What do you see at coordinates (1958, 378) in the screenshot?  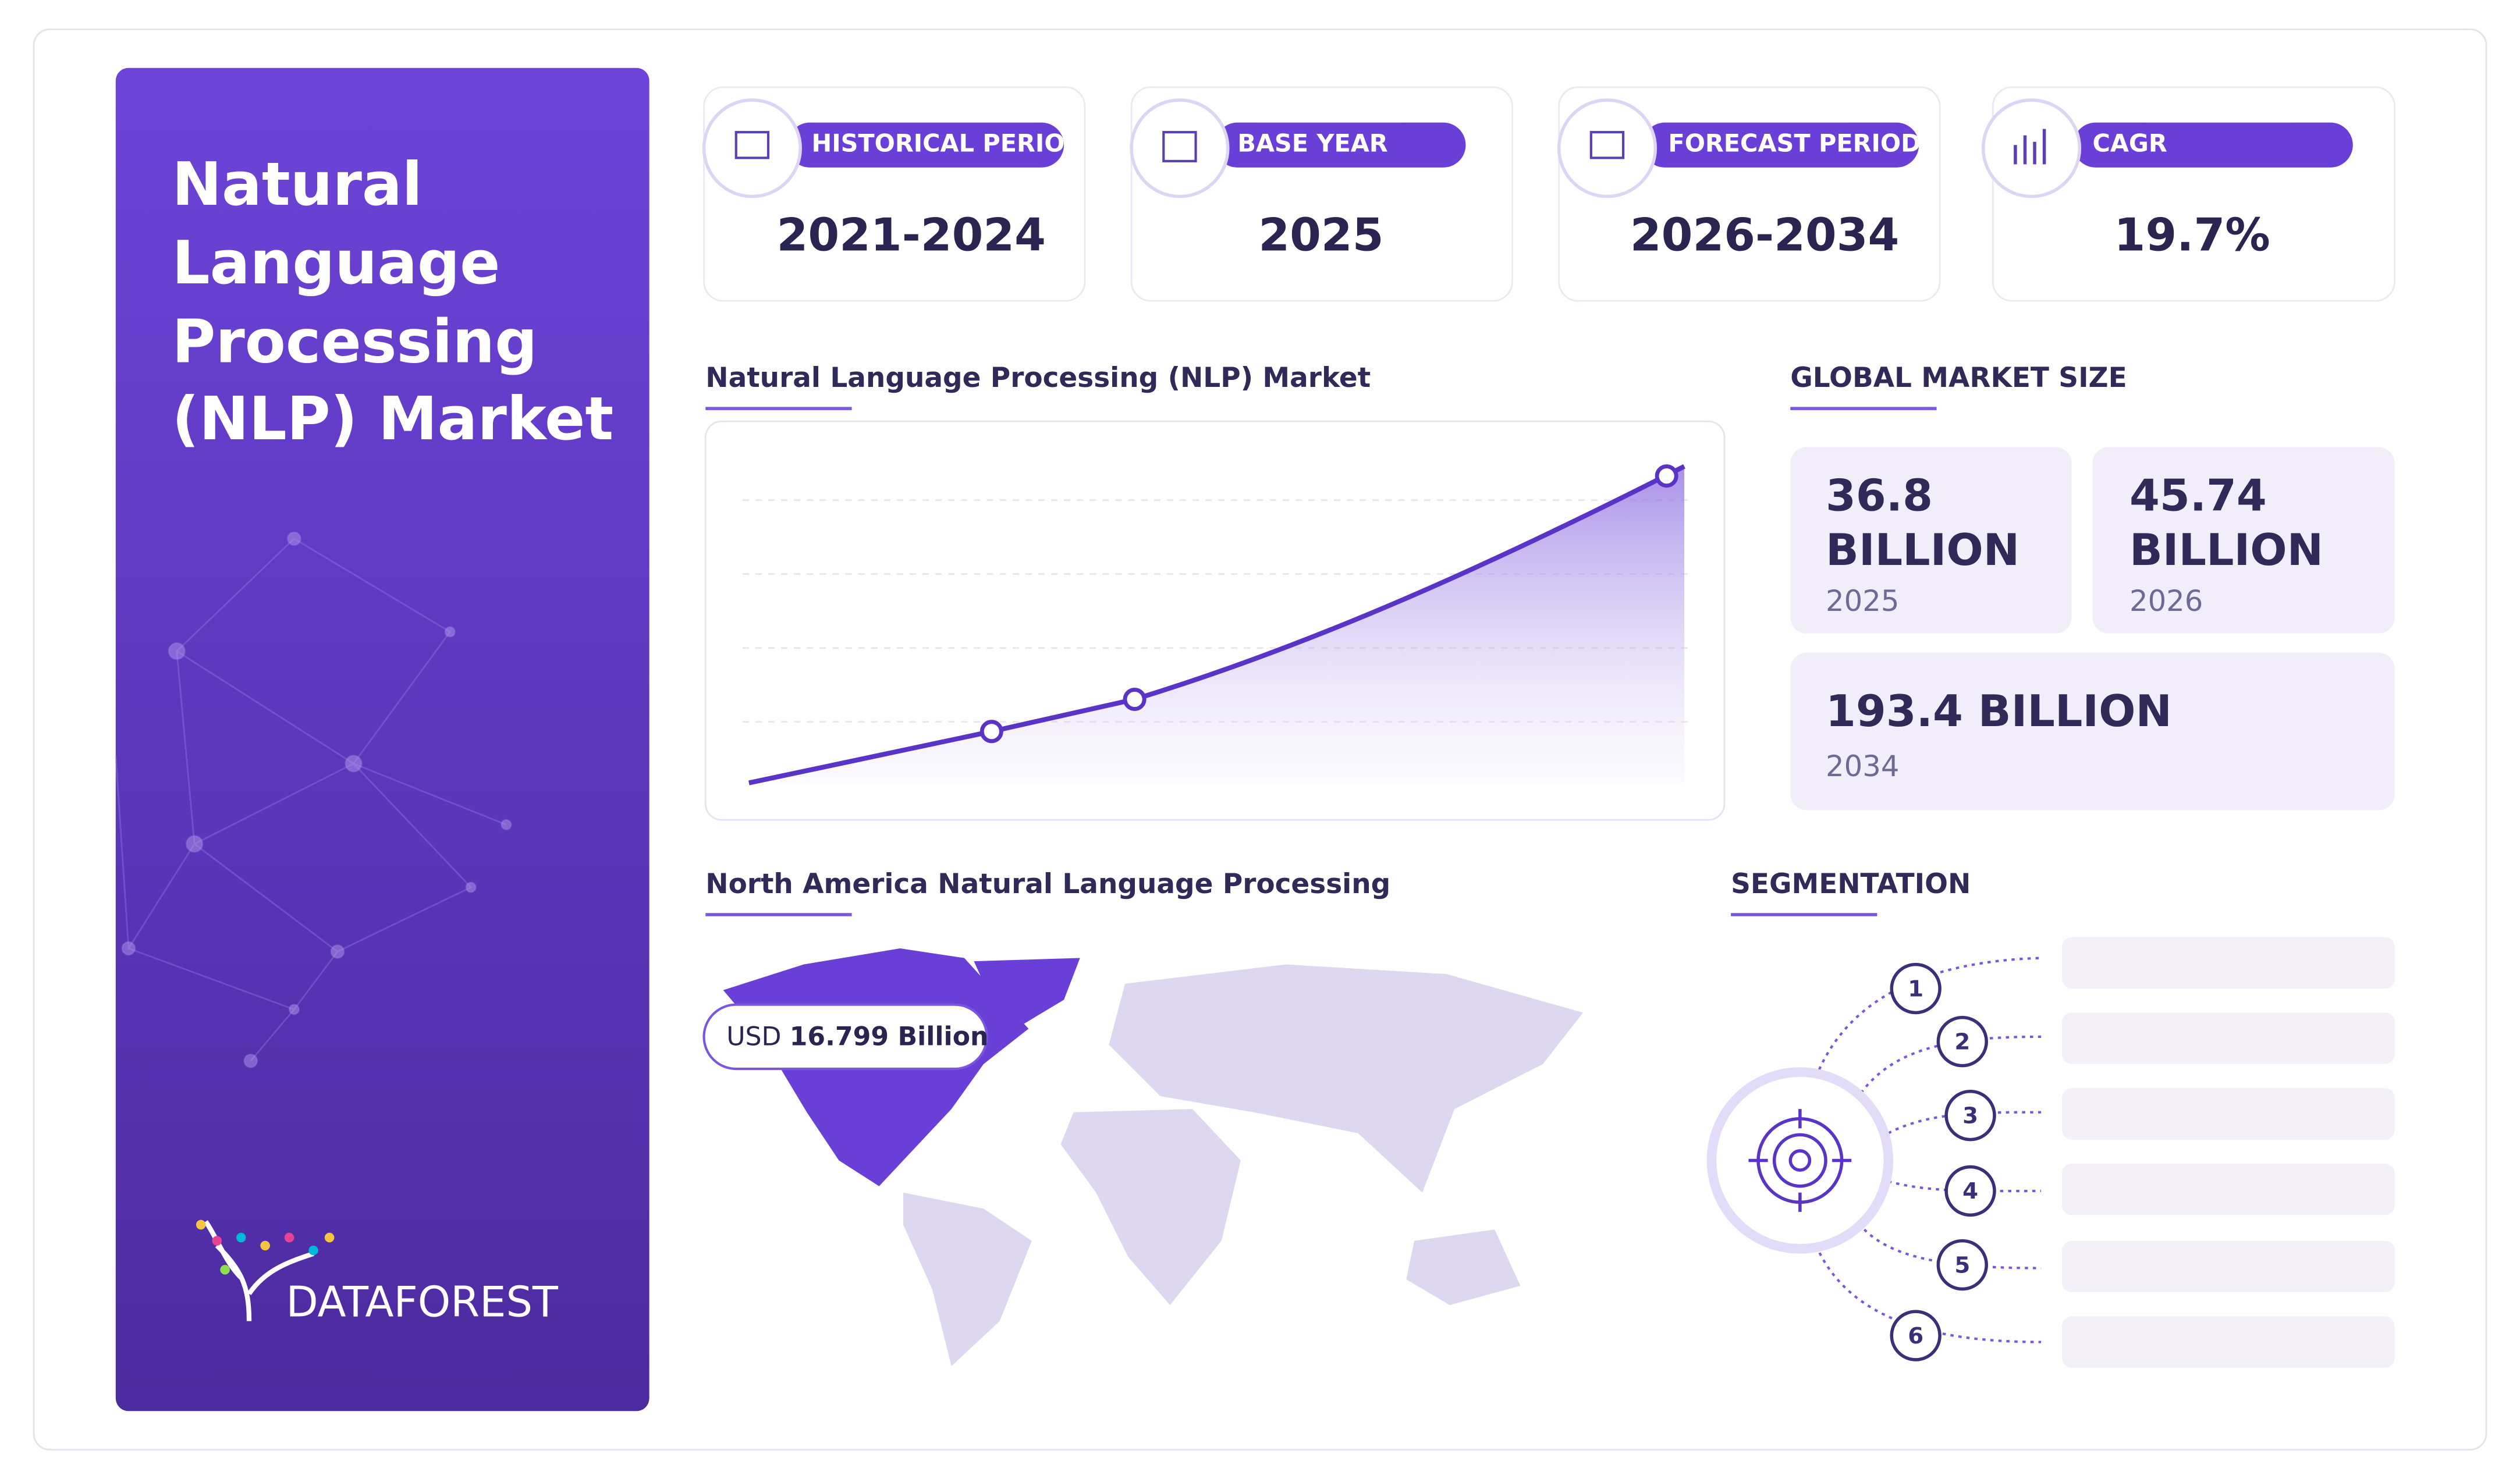 I see `section-title: GLOBAL MARKET SIZE` at bounding box center [1958, 378].